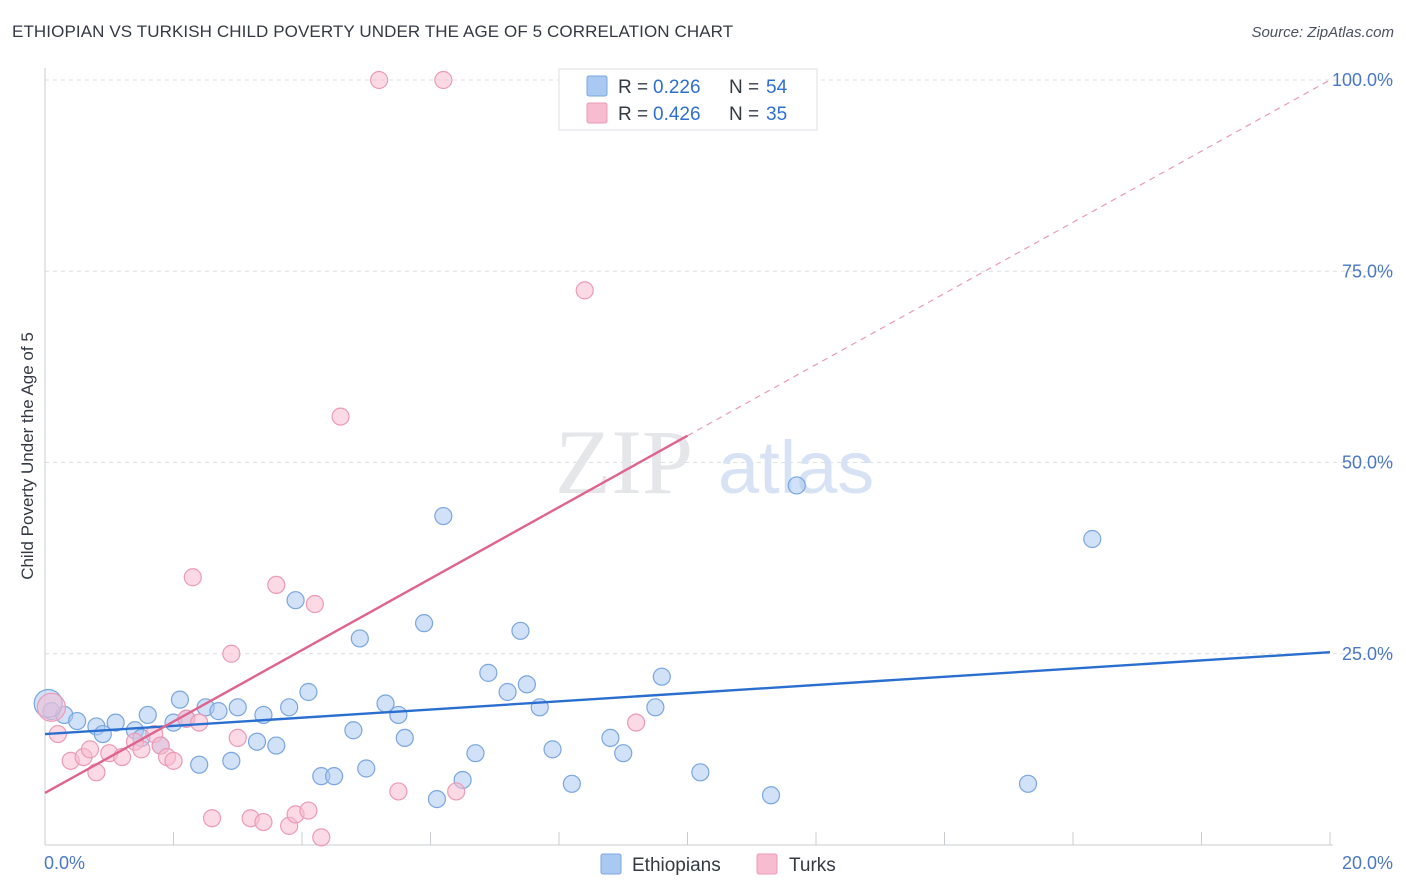  Describe the element at coordinates (796, 467) in the screenshot. I see `watermark-atlas: atlas` at that location.